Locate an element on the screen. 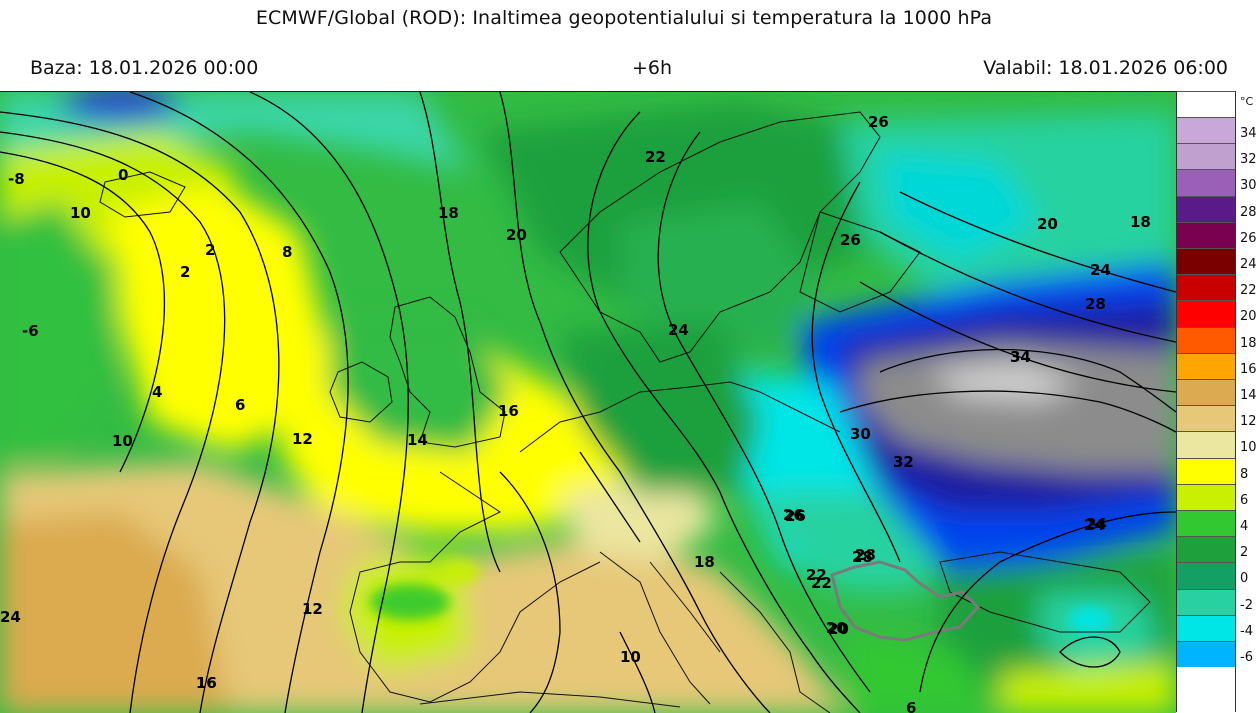  legend-label: 34 is located at coordinates (1248, 133).